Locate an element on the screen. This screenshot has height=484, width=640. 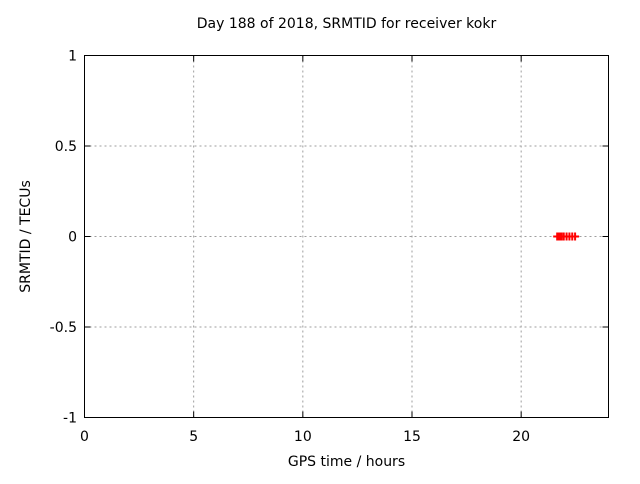
y-tick-label: 0 is located at coordinates (72, 238).